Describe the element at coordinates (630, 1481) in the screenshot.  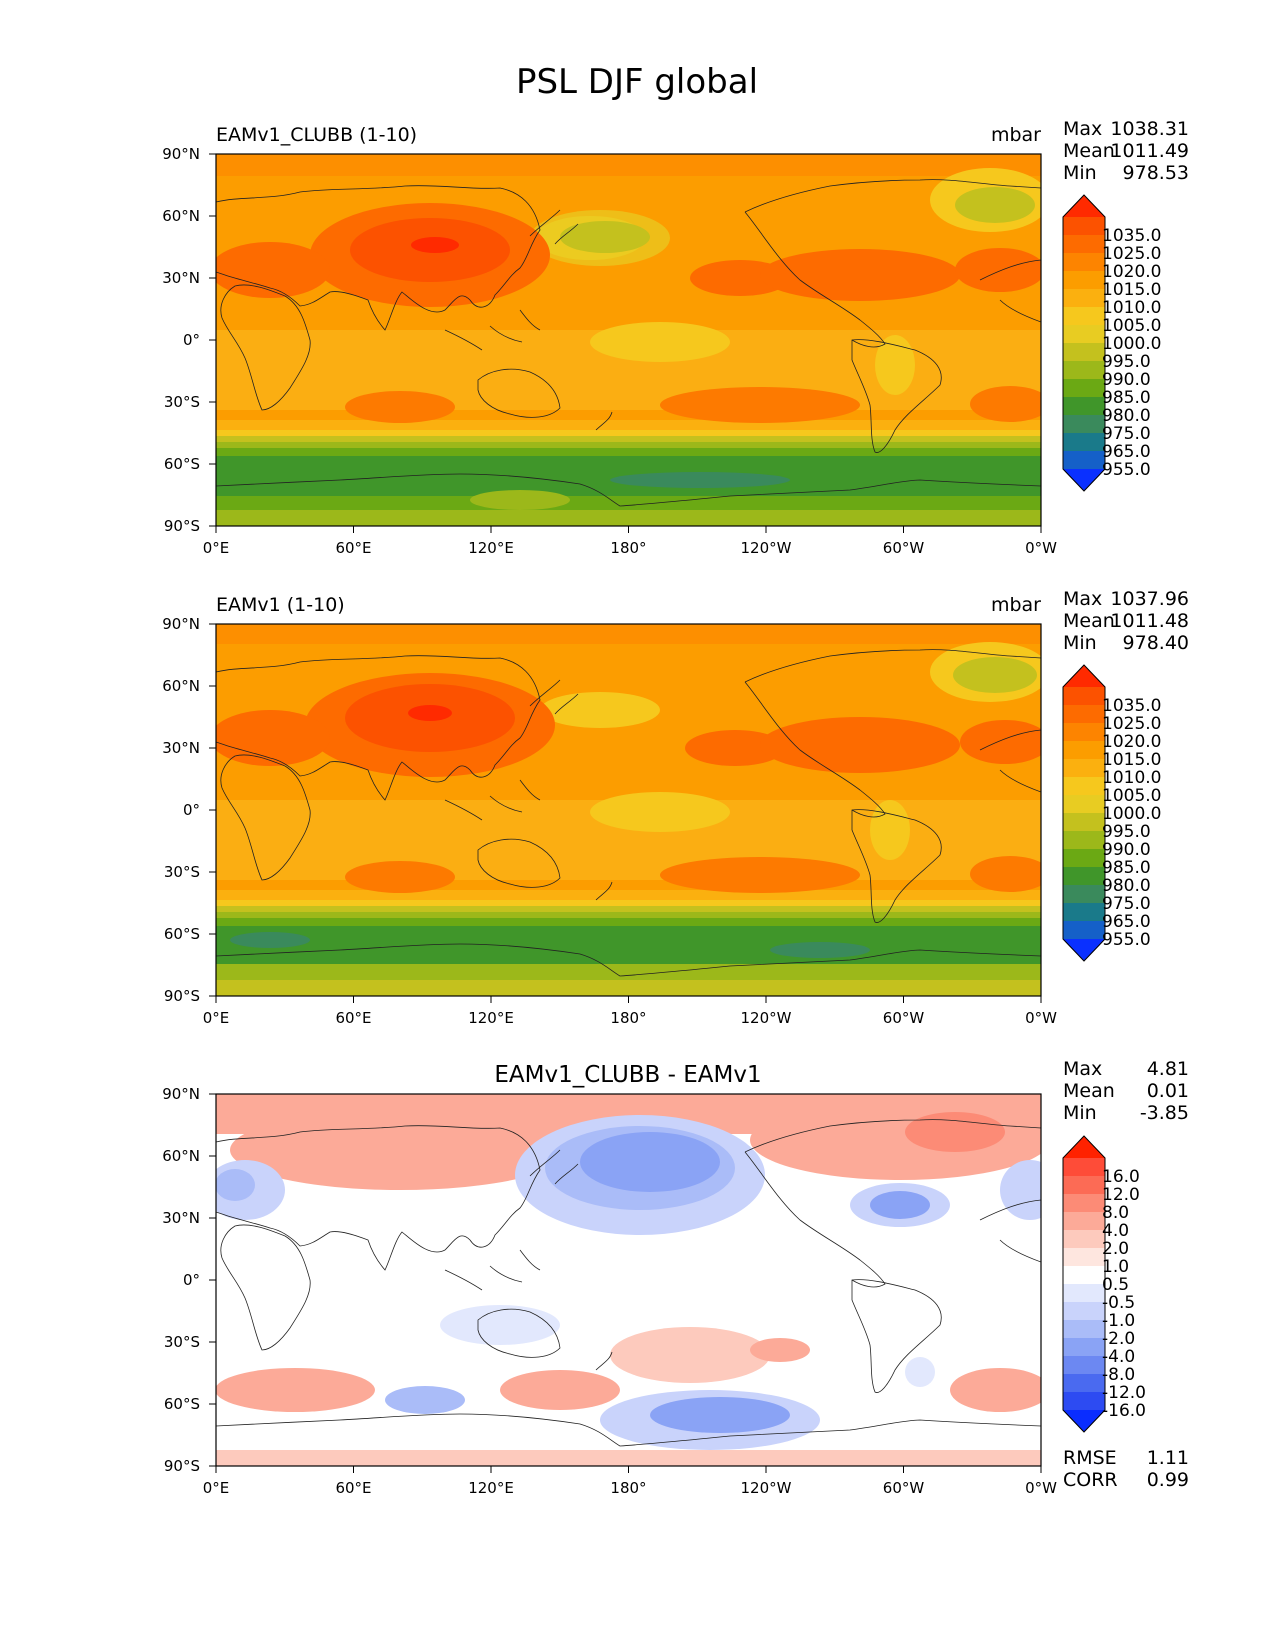
I see `panel-difference-xaxis: 0°E 60°E 120°E 180° 120°W 60°W 0°W` at that location.